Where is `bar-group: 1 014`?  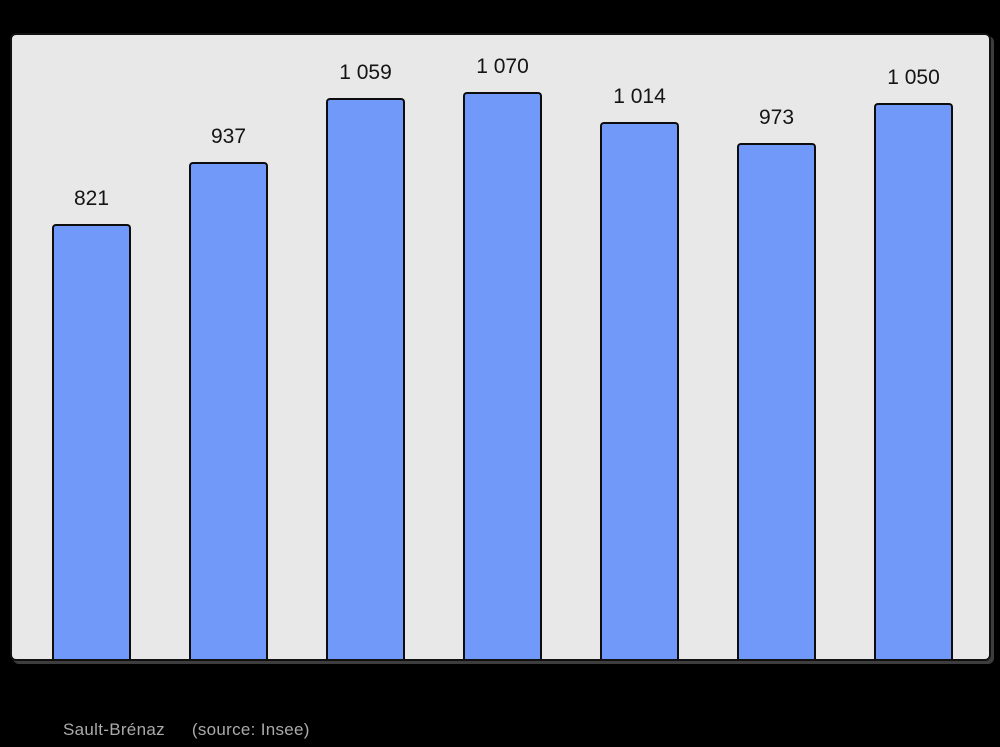 bar-group: 1 014 is located at coordinates (639, 371).